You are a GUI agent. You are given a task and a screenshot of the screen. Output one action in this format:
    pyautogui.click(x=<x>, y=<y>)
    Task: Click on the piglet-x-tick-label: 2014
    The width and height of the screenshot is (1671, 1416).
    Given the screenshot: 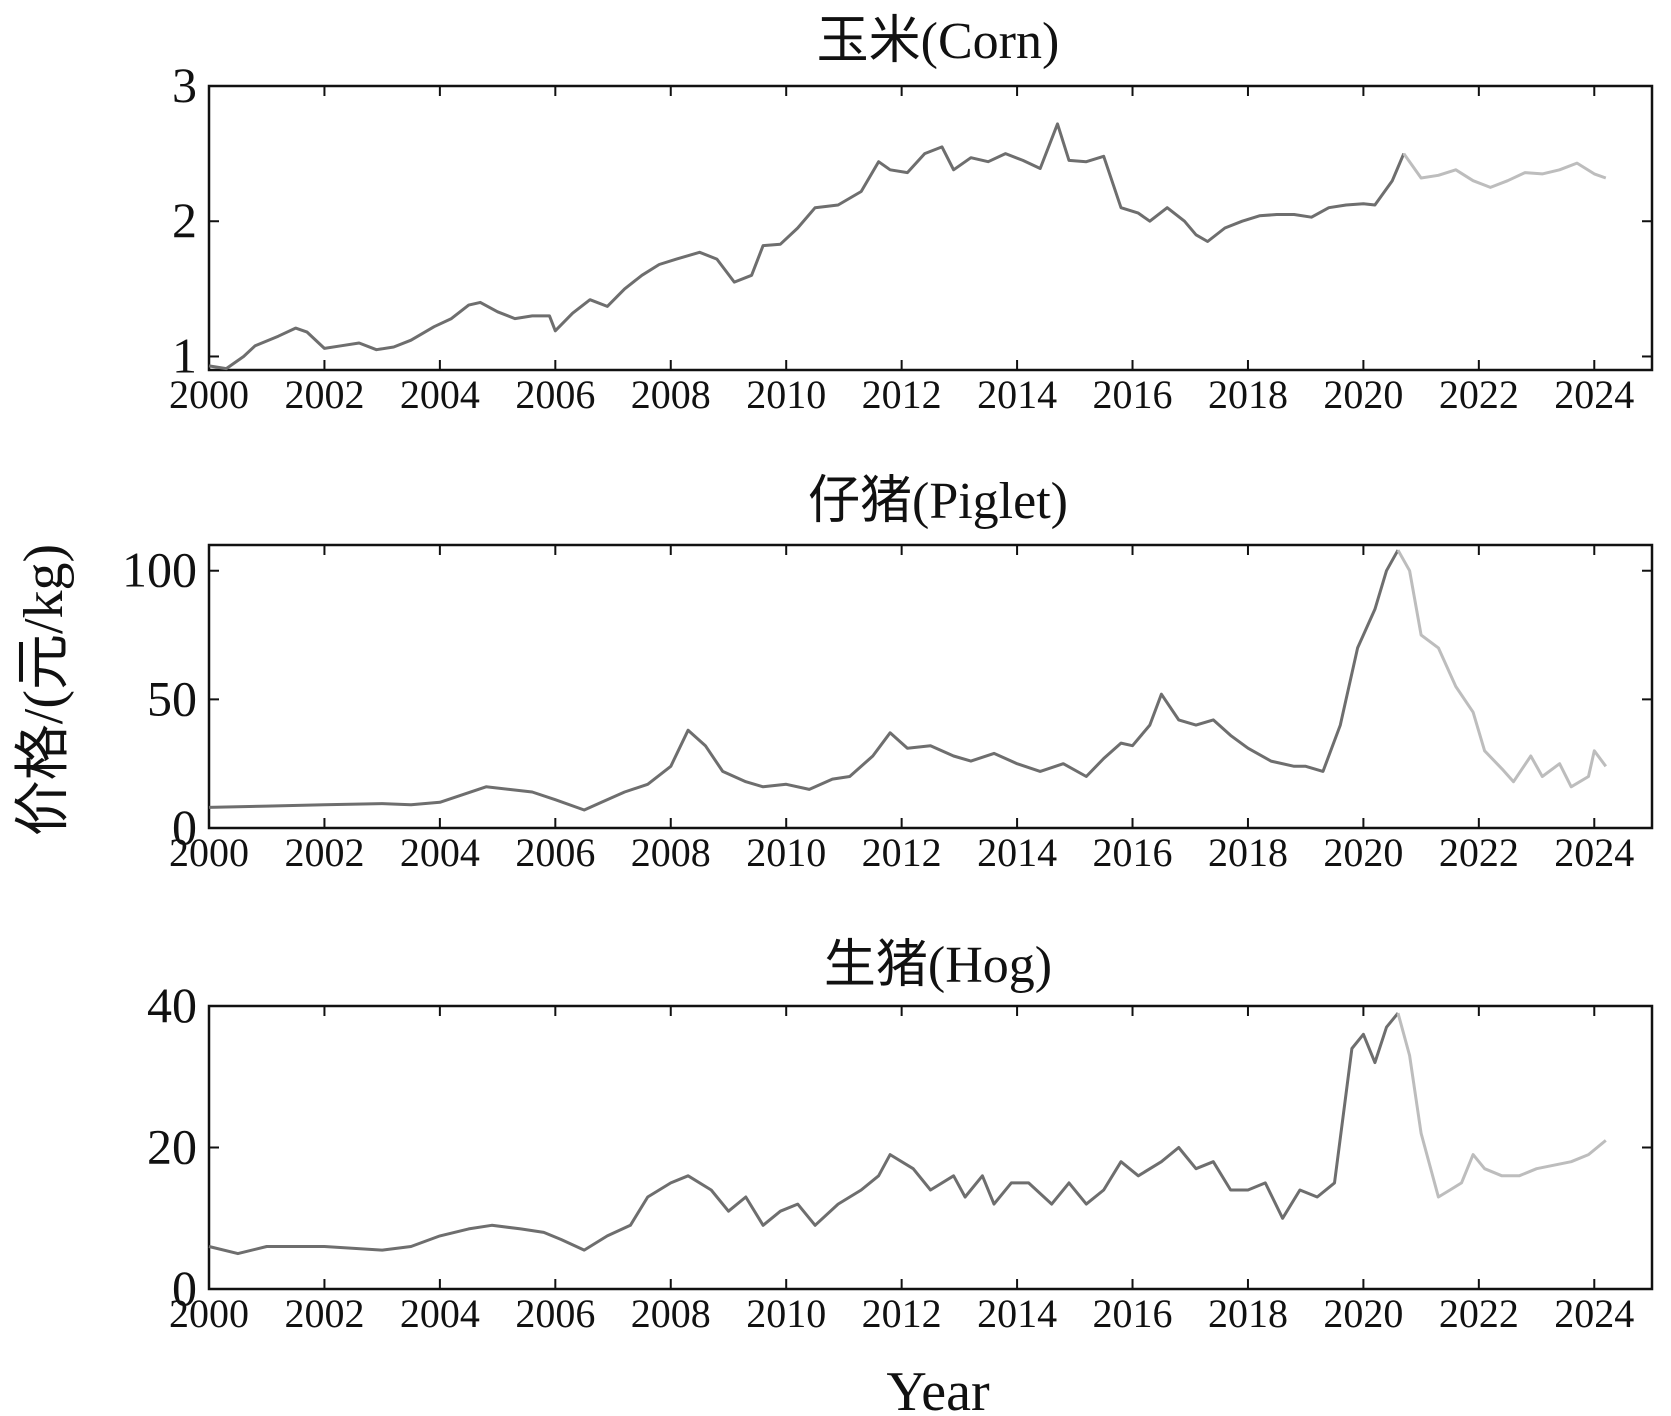 What is the action you would take?
    pyautogui.click(x=1017, y=852)
    